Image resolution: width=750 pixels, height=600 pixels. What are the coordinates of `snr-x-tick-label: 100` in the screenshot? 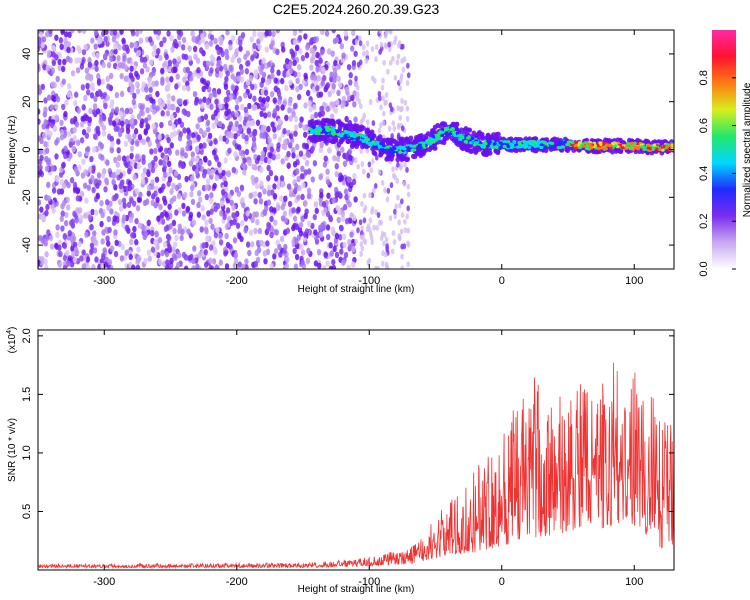 It's located at (634, 582).